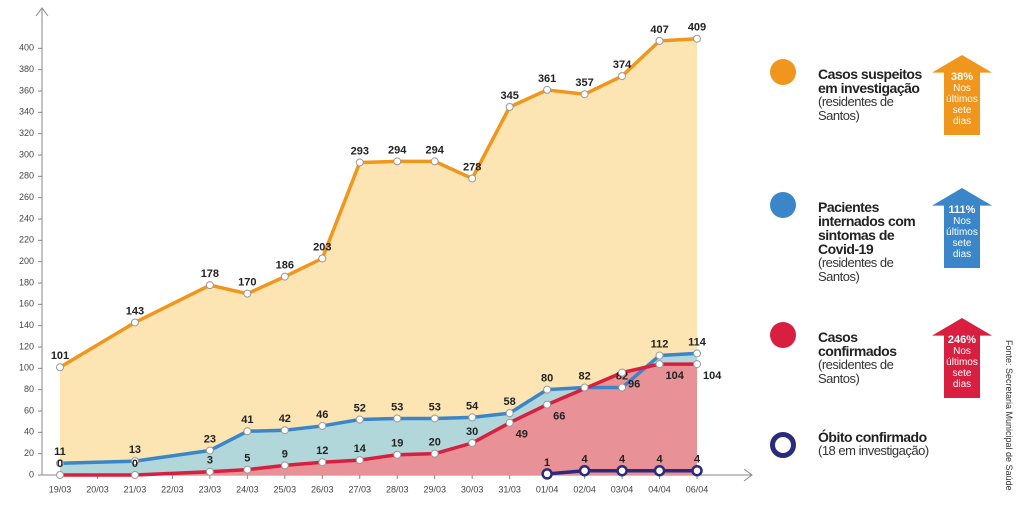 Image resolution: width=1024 pixels, height=515 pixels. I want to click on y-tick-label: 60, so click(29, 410).